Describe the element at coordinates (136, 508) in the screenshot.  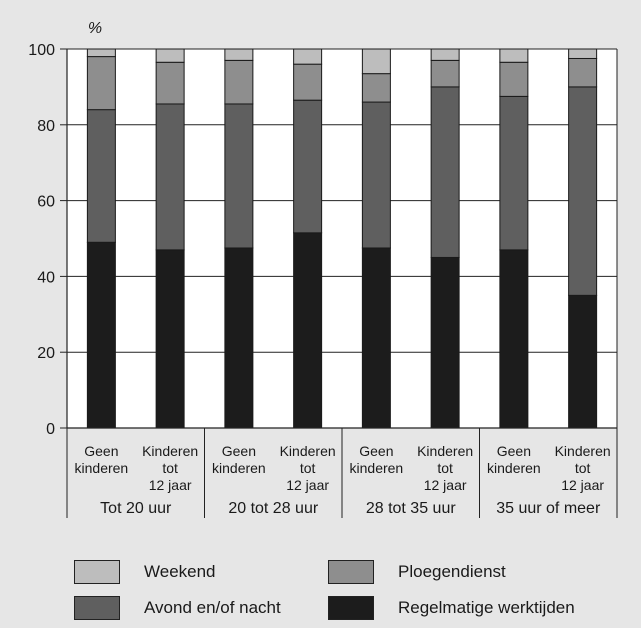
I see `group-label: Tot 20 uur` at that location.